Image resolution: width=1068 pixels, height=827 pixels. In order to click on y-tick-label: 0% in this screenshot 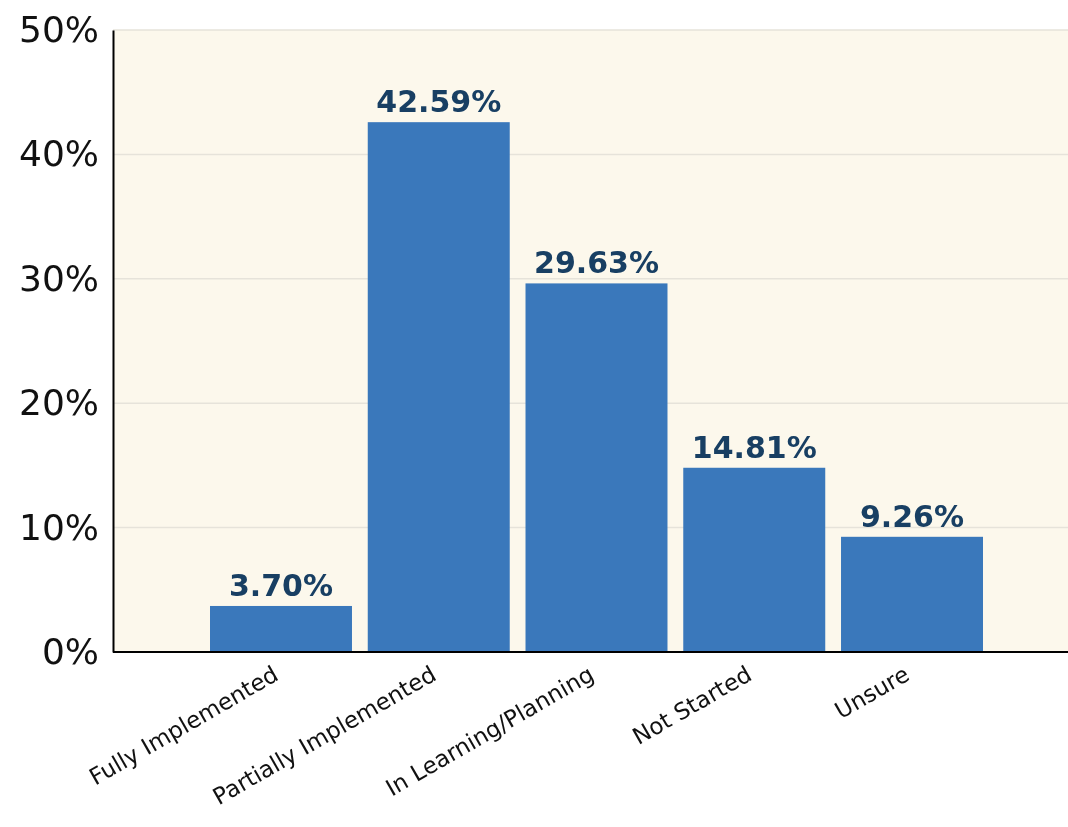, I will do `click(70, 652)`.